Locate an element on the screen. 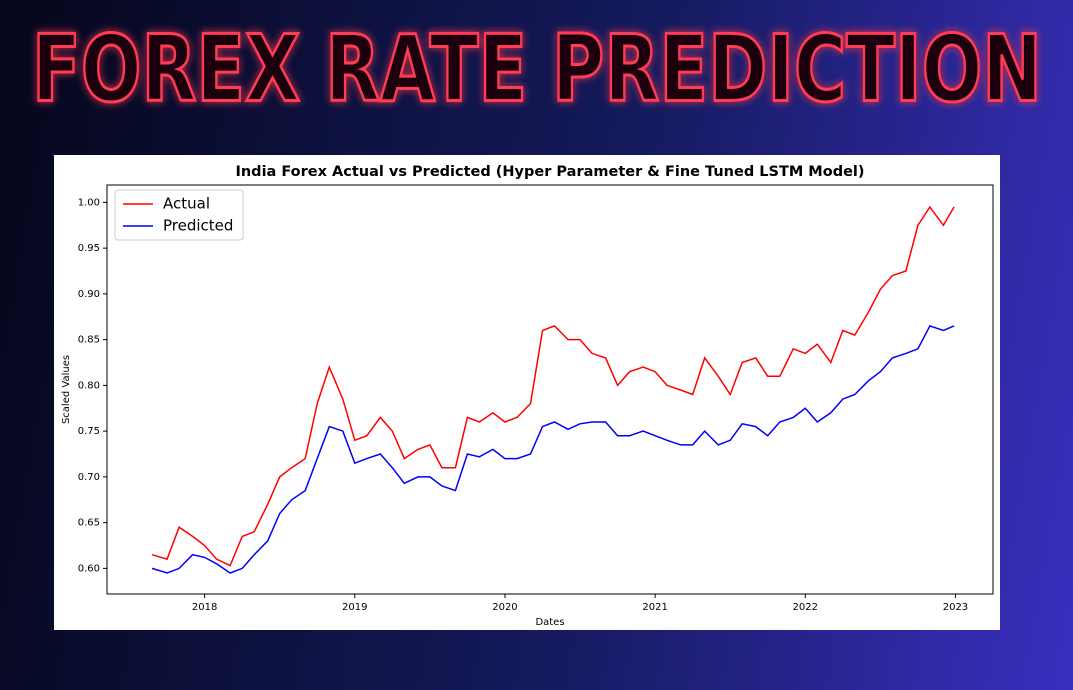 The height and width of the screenshot is (690, 1073). x-tick-label: 2018 is located at coordinates (204, 607).